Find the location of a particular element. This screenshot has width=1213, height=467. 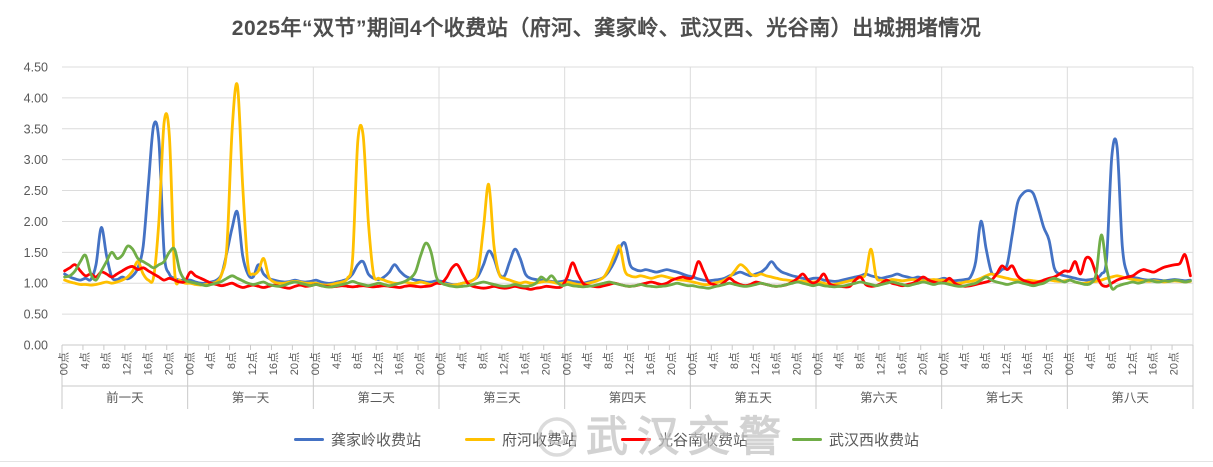

y-axis-tick-label: 2.00 is located at coordinates (36, 222).